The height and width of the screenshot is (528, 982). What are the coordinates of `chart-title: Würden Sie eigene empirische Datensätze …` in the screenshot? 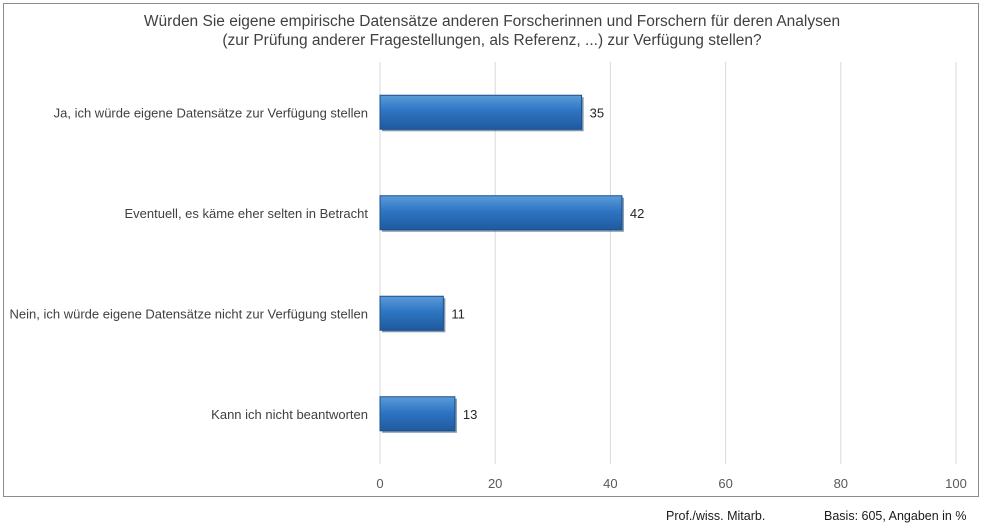 It's located at (492, 31).